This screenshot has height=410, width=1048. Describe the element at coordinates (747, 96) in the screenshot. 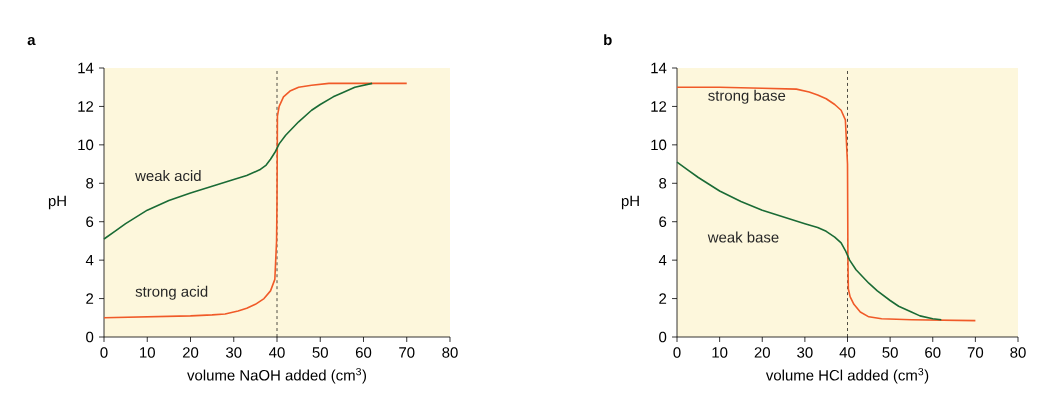

I see `series-label: strong base` at that location.